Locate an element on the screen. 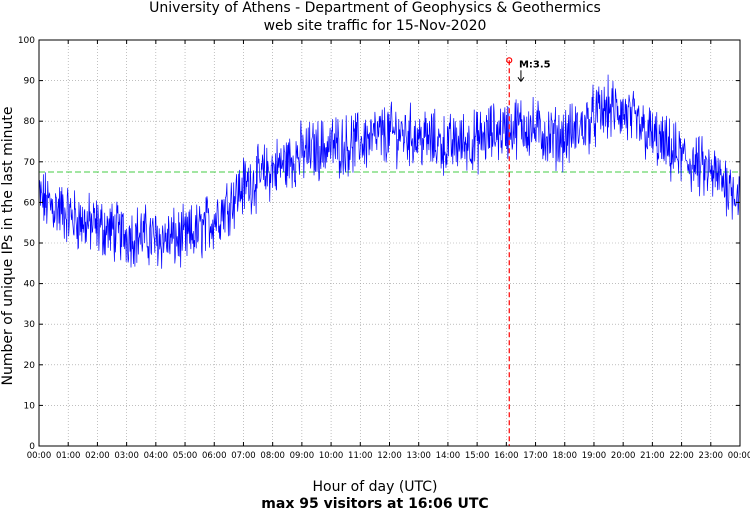 Image resolution: width=750 pixels, height=511 pixels. x-tick-label-19: 19:00 is located at coordinates (594, 456).